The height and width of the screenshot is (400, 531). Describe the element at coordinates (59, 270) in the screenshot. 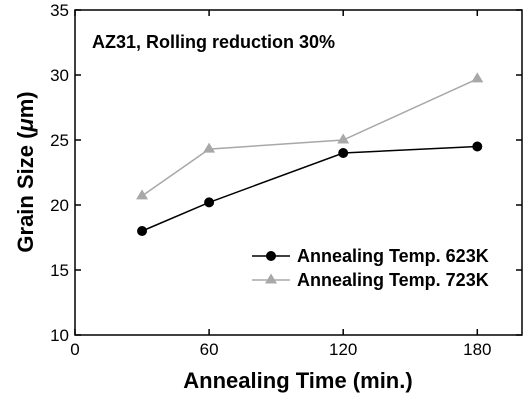

I see `y-tick-label: 15` at that location.